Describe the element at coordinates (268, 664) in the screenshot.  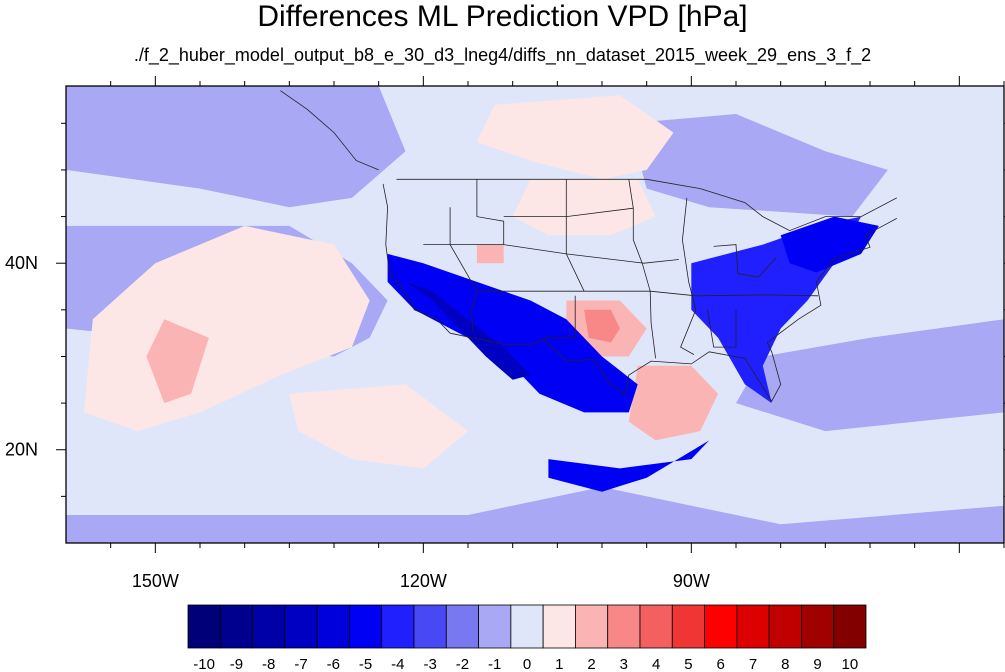
I see `colorbar-label: -8` at that location.